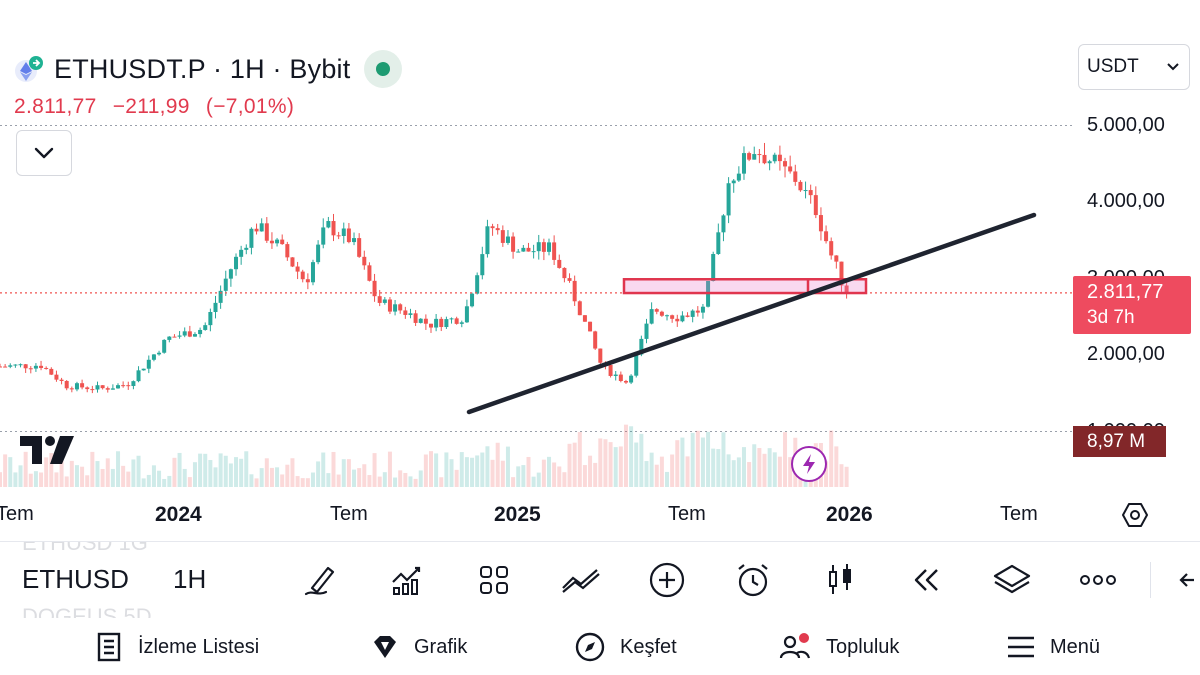  I want to click on grid-icon, so click(494, 580).